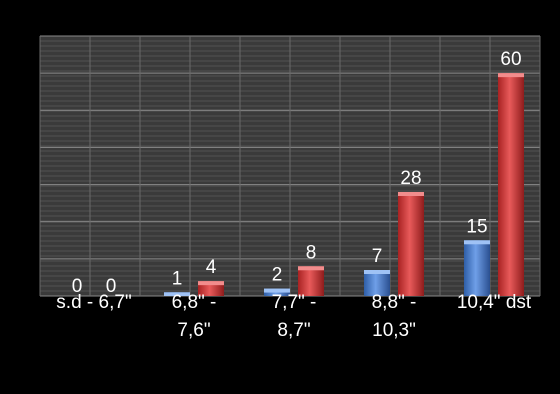 The image size is (560, 394). What do you see at coordinates (377, 256) in the screenshot?
I see `data-label: 7` at bounding box center [377, 256].